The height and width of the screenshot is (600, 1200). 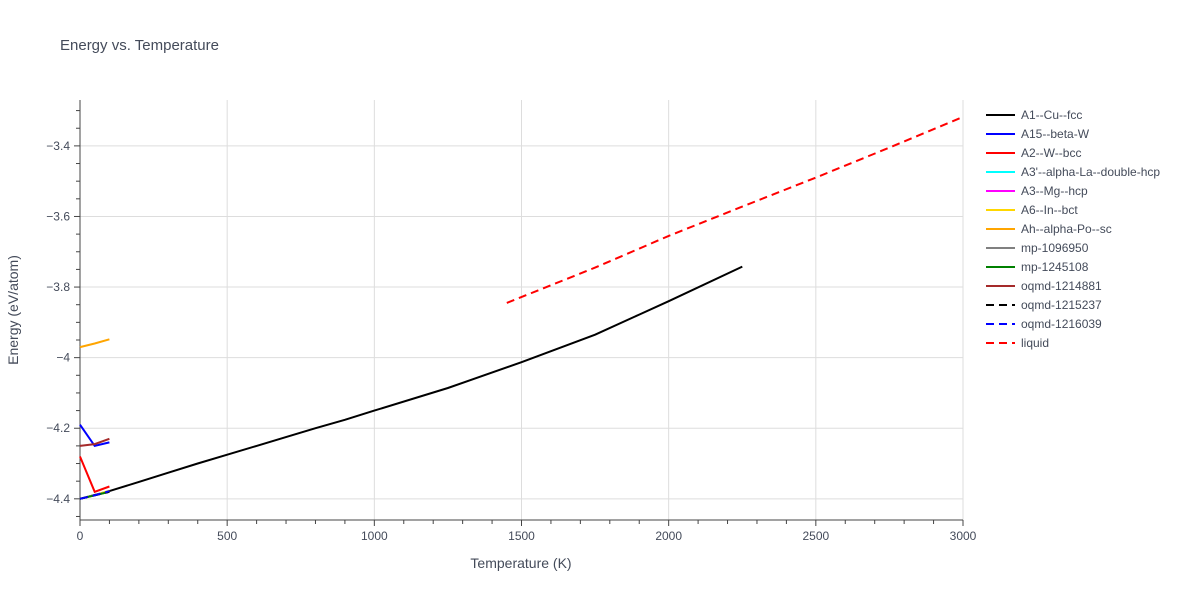 I want to click on legend-item: liquid, so click(x=1017, y=343).